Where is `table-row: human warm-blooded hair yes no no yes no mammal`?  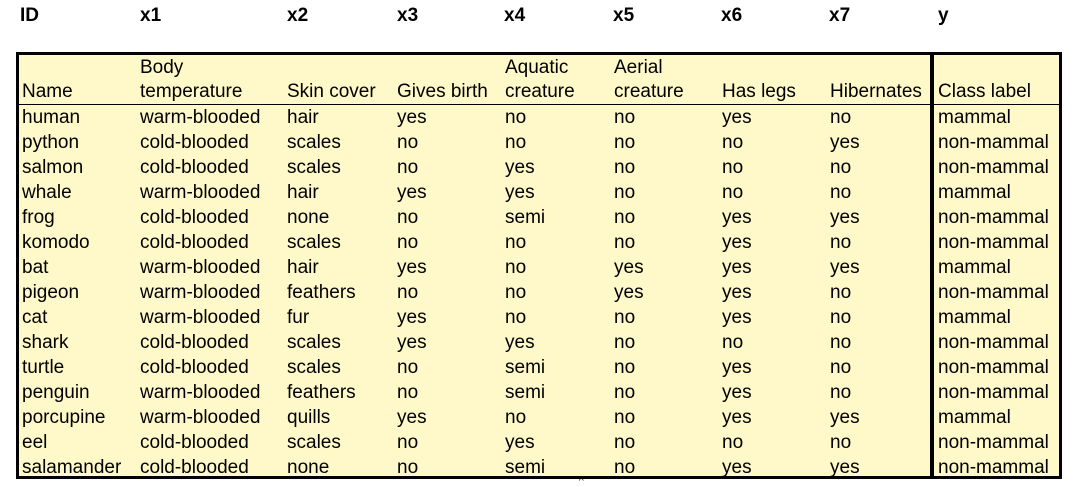
table-row: human warm-blooded hair yes no no yes no mammal is located at coordinates (539, 117).